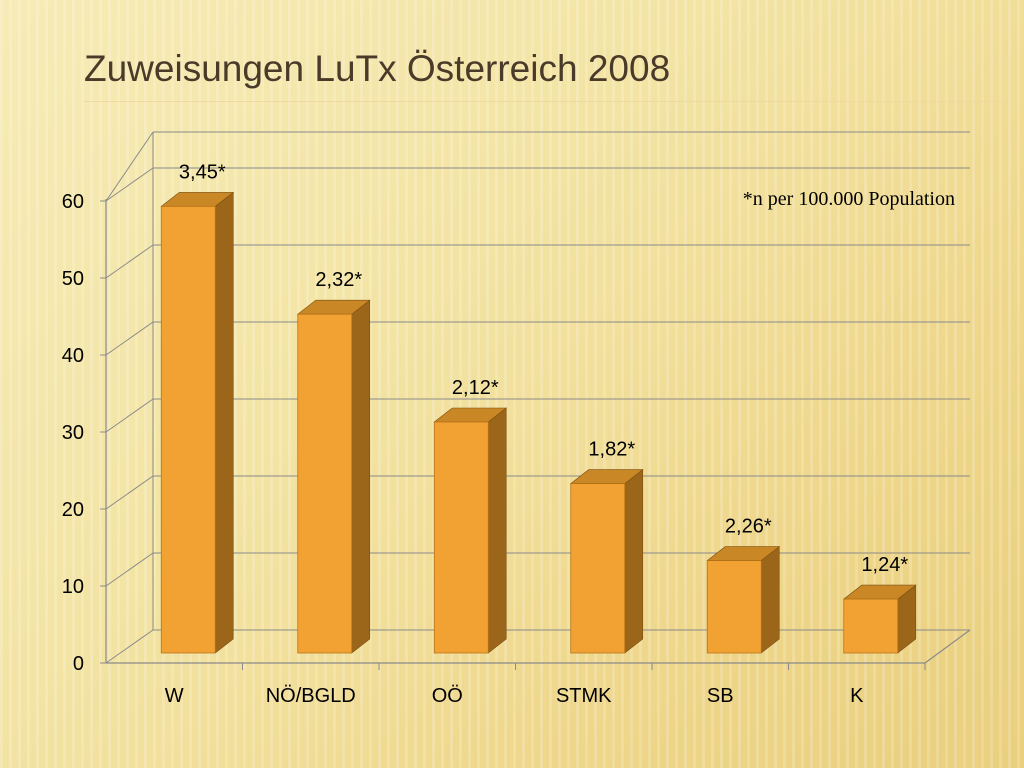 This screenshot has width=1024, height=768. Describe the element at coordinates (884, 565) in the screenshot. I see `data-label-K: 1,24*` at that location.